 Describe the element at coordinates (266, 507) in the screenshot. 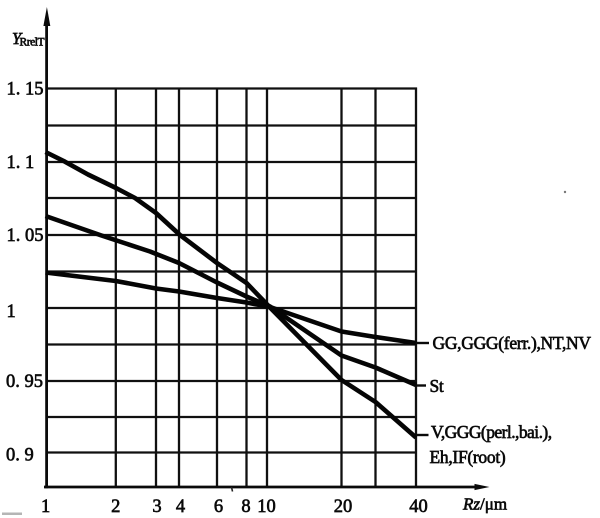

I see `svg-text: 10` at that location.